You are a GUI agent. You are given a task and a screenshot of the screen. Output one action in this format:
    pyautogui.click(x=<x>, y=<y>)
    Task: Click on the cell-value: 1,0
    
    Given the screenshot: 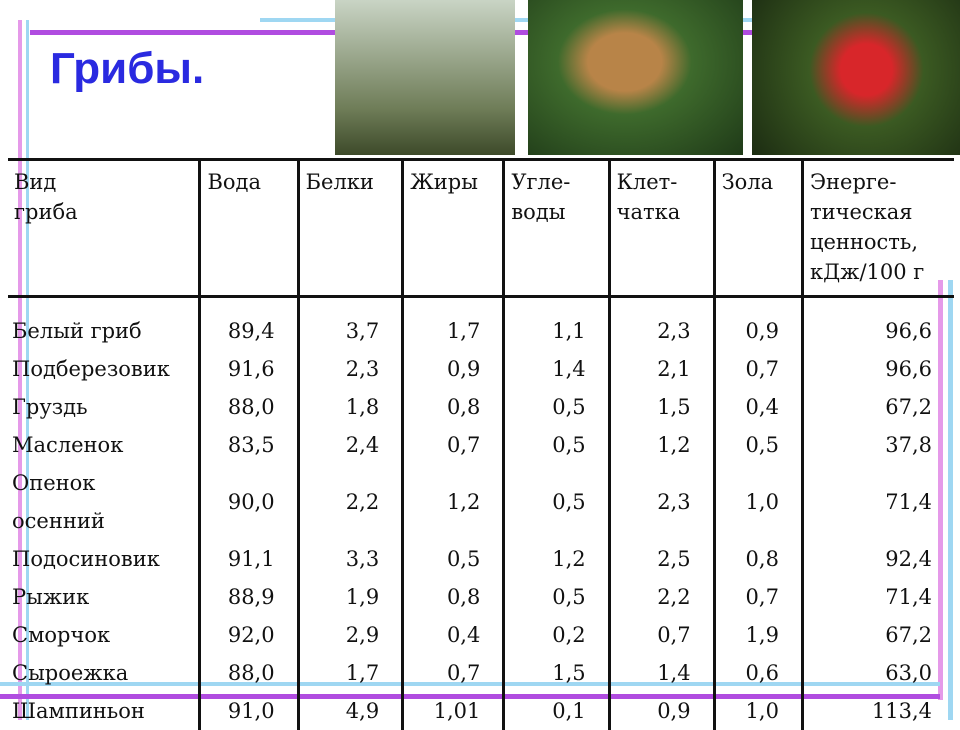 What is the action you would take?
    pyautogui.click(x=758, y=711)
    